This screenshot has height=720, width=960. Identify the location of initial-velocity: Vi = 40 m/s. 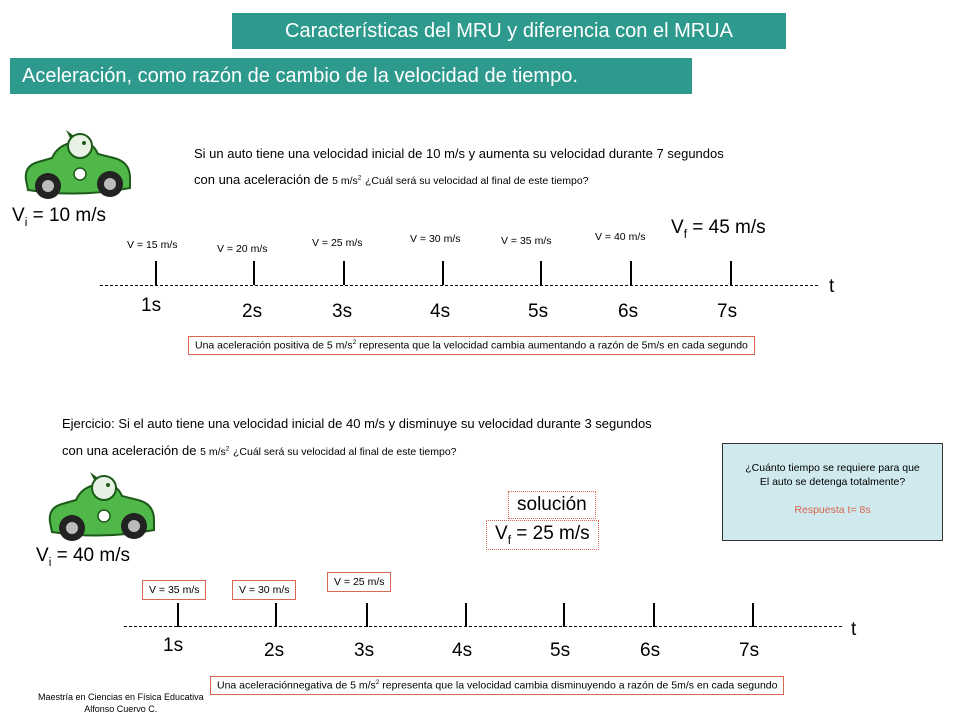
(83, 557).